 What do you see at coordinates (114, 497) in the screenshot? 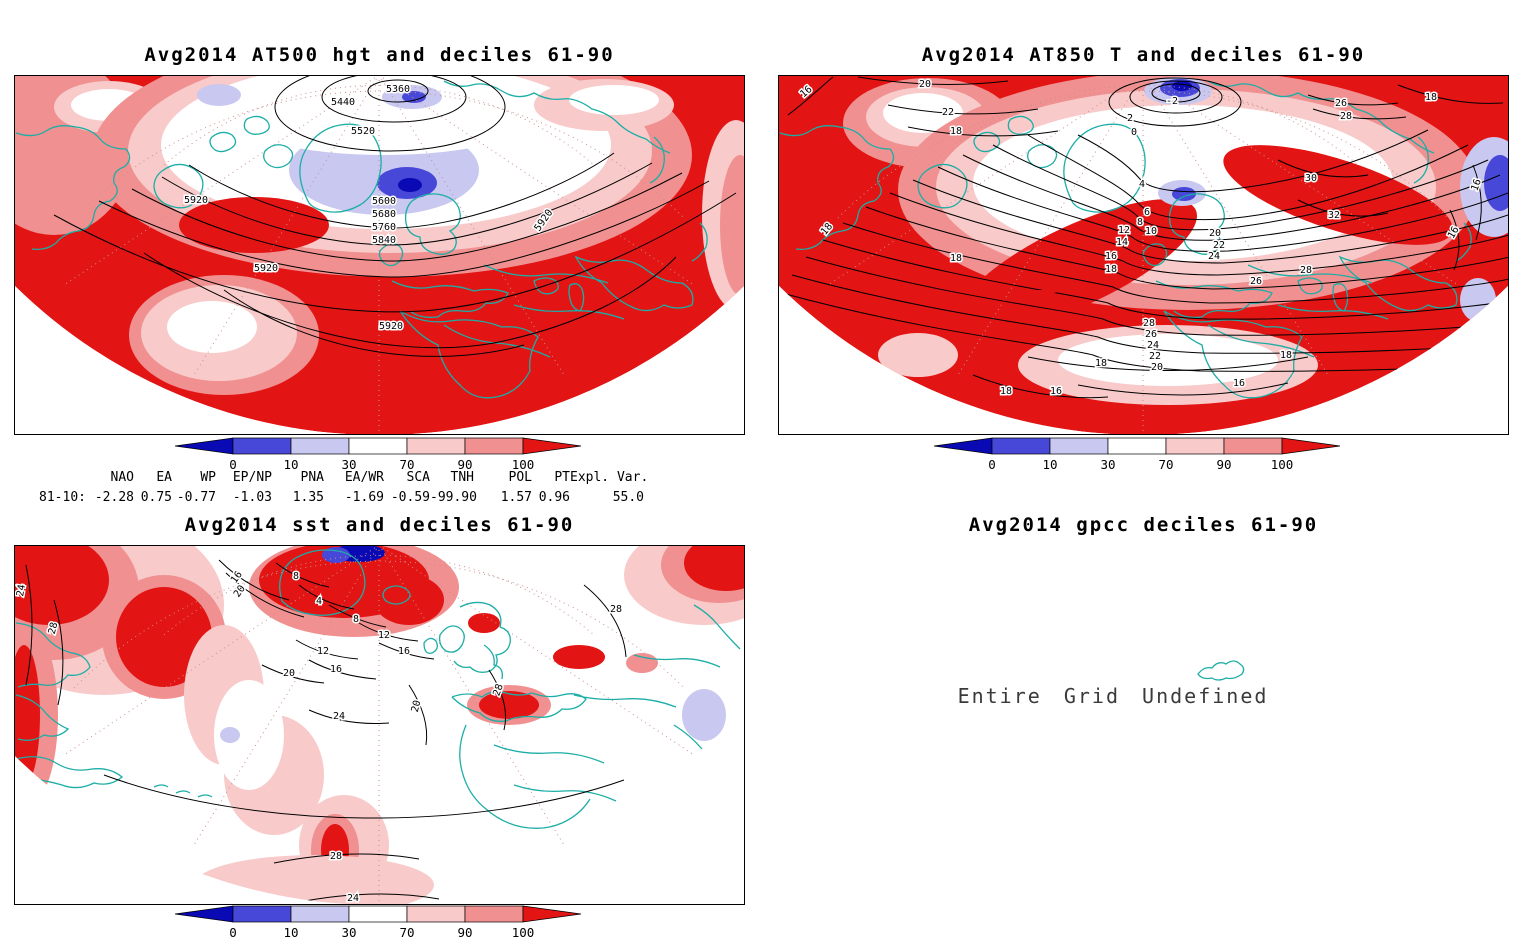
I see `tele-value: -2.28` at bounding box center [114, 497].